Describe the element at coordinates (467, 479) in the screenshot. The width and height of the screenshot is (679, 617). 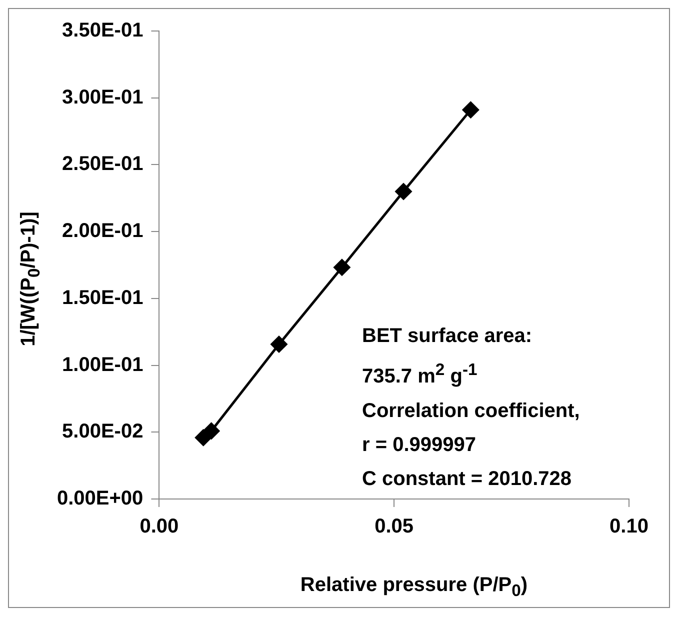
I see `annotation: C constant = 2010.728` at that location.